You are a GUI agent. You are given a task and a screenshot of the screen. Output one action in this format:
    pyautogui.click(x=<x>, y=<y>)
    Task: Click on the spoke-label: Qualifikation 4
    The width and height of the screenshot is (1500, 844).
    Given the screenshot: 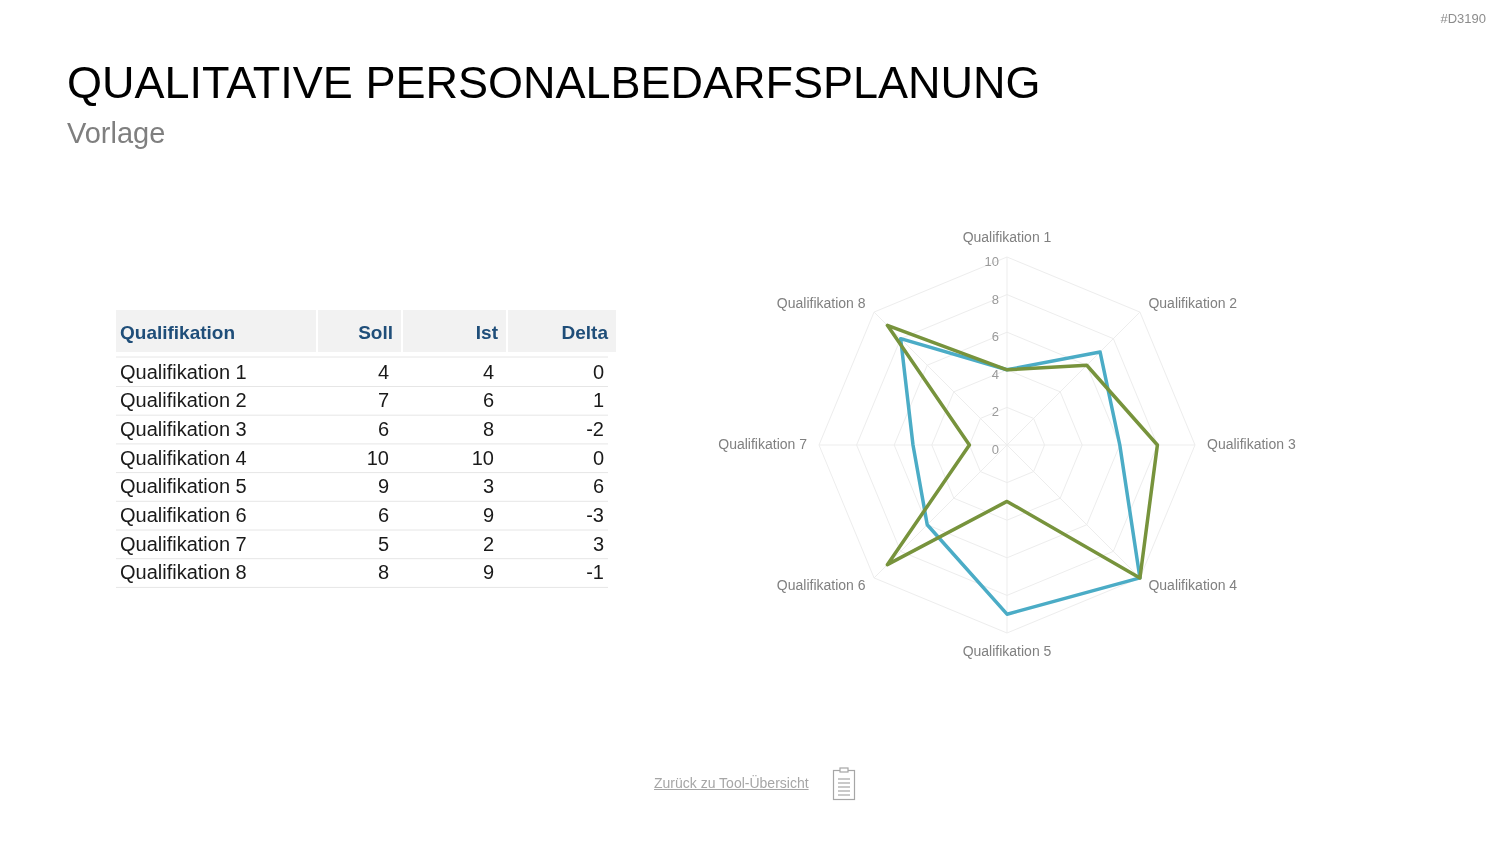 What is the action you would take?
    pyautogui.click(x=1193, y=585)
    